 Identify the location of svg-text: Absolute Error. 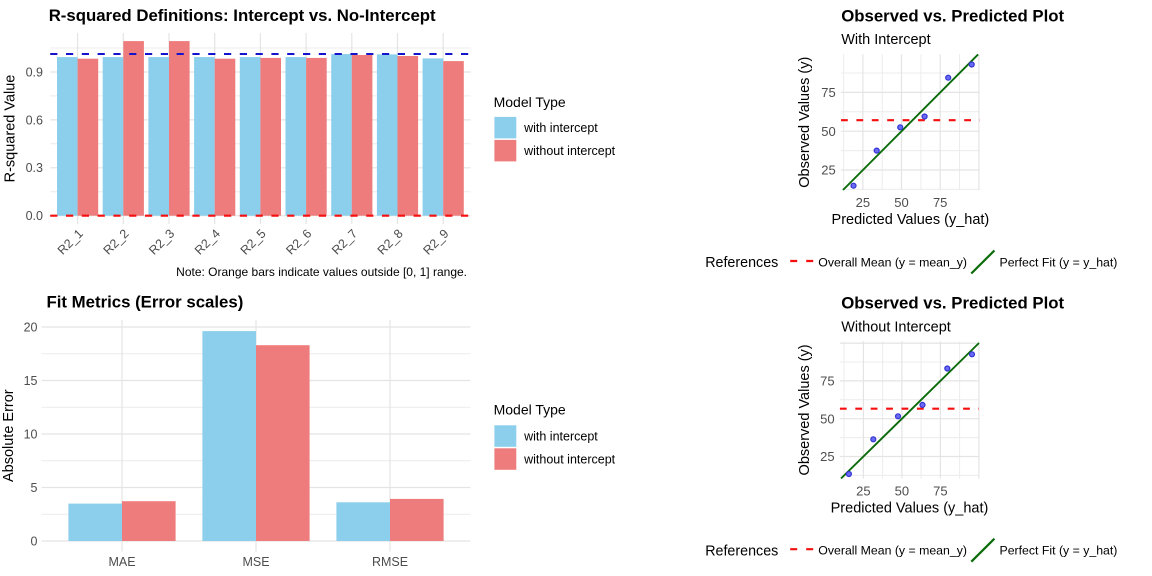
(9, 435).